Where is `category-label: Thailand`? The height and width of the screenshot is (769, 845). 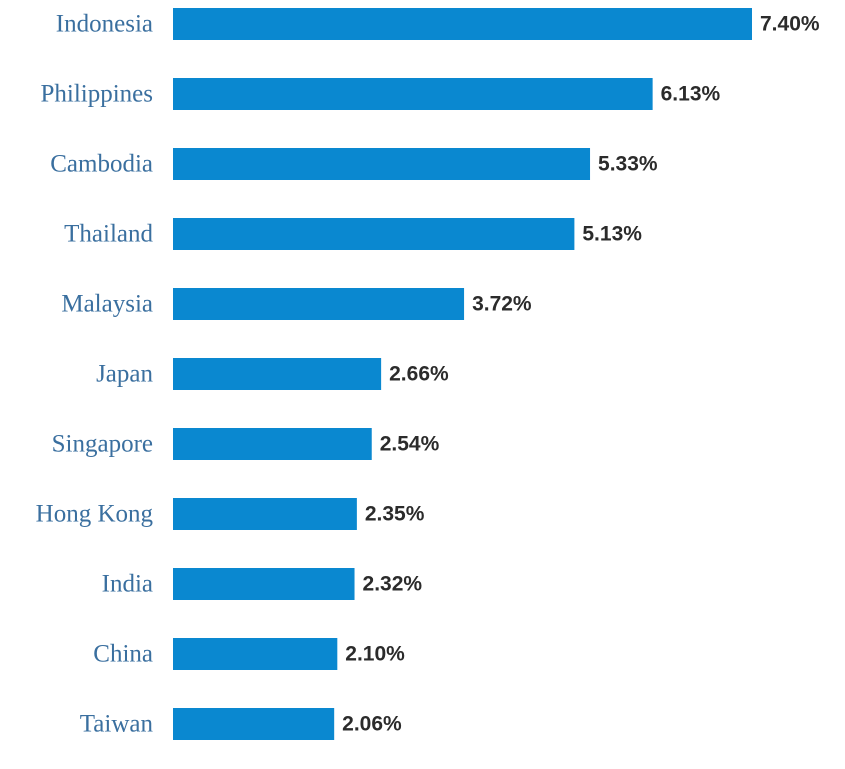 category-label: Thailand is located at coordinates (108, 234).